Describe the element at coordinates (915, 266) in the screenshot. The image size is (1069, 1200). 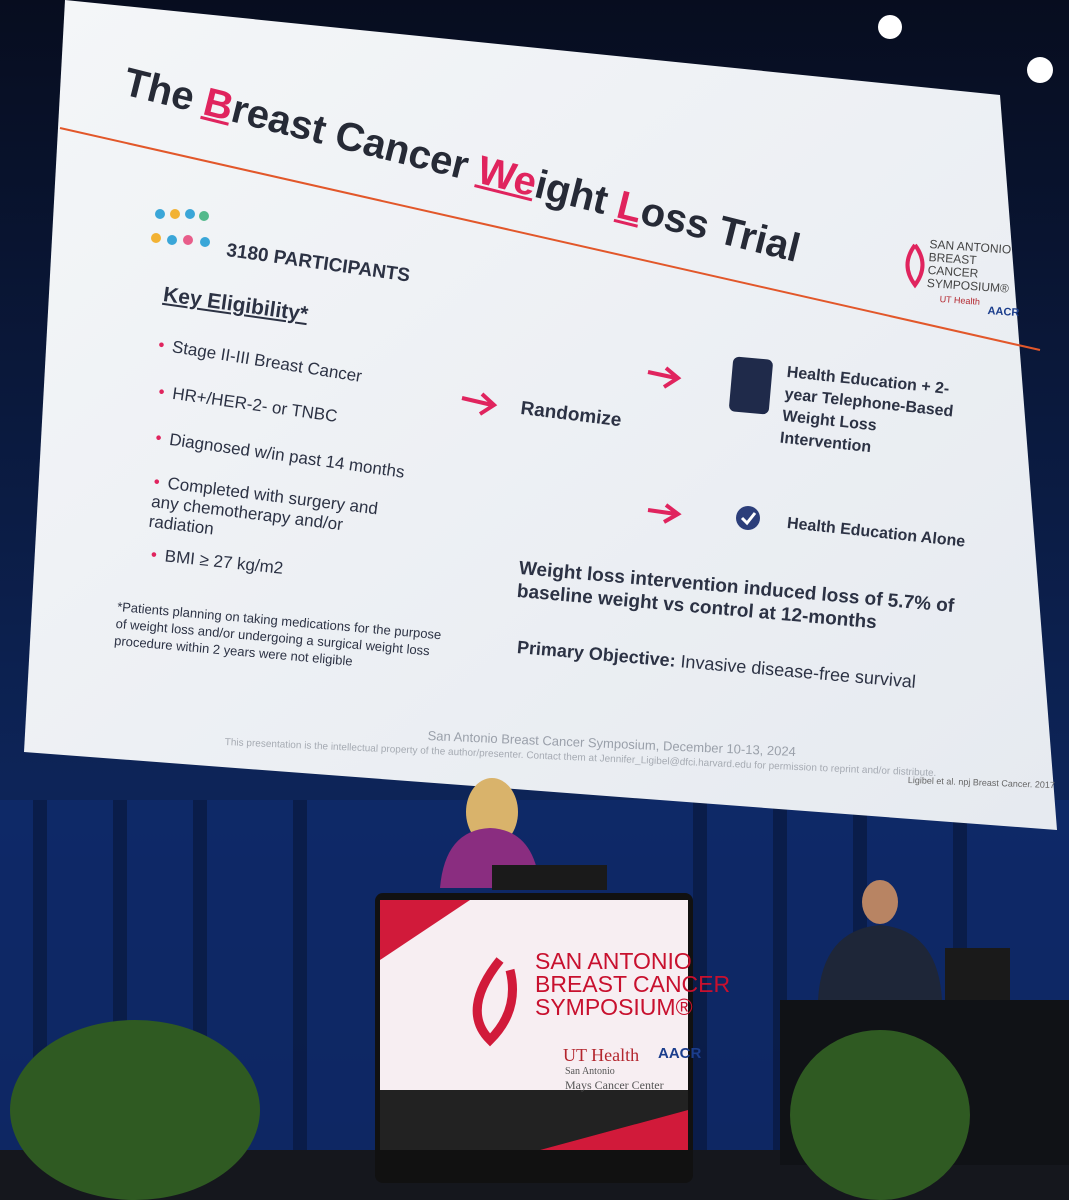
I see `ribbon-logo` at that location.